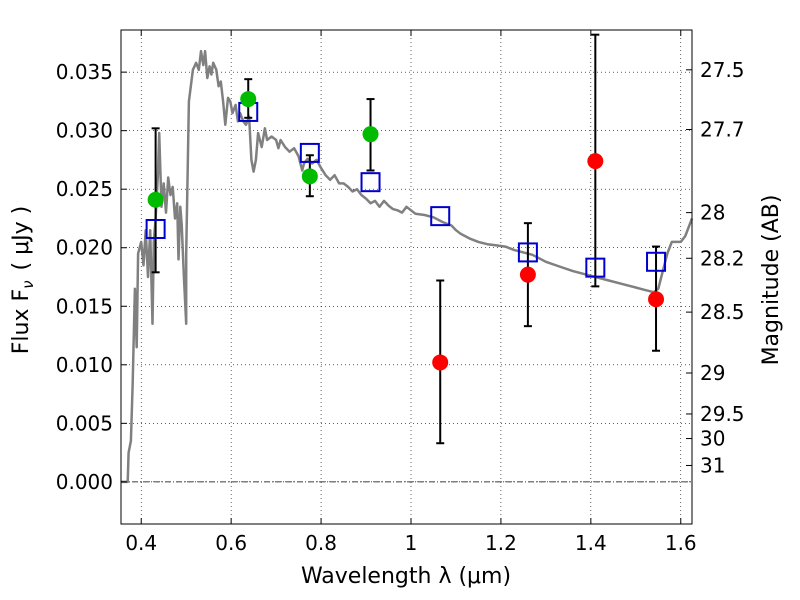 The image size is (800, 600). I want to click on y-axis-label: Flux Fν( μJy ), so click(23, 280).